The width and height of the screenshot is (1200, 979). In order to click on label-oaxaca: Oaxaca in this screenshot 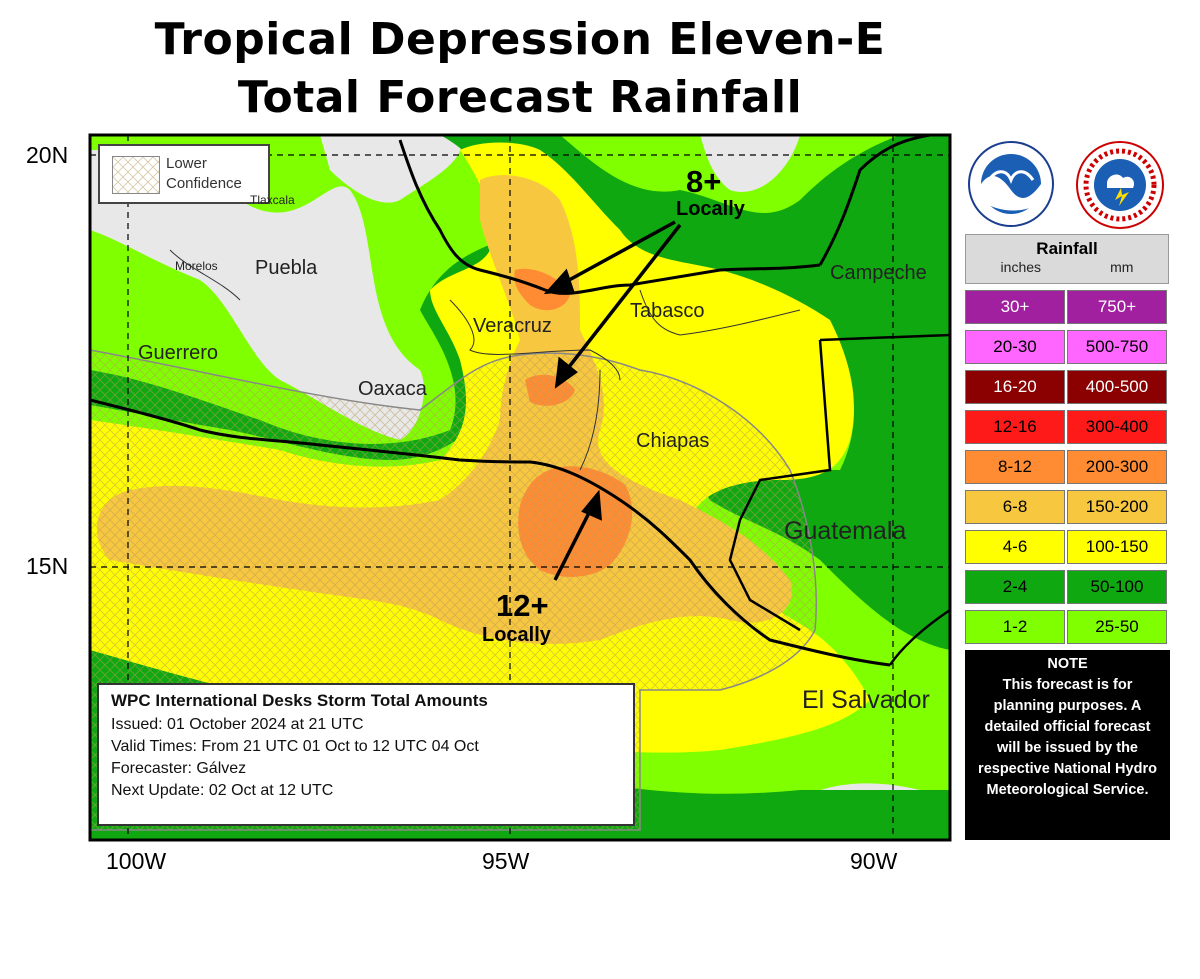, I will do `click(392, 389)`.